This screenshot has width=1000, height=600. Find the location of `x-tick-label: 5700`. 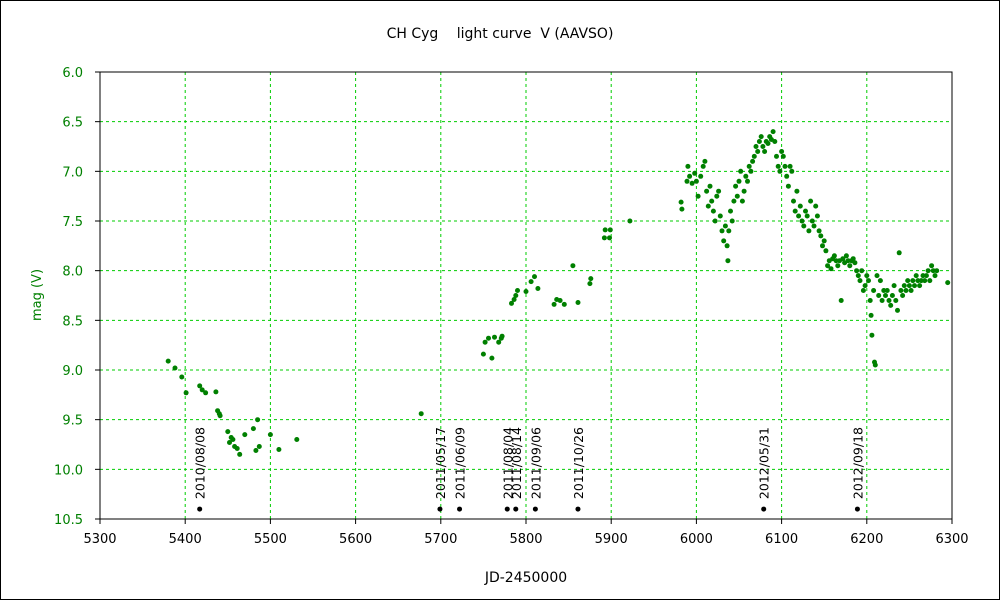

x-tick-label: 5700 is located at coordinates (440, 539).